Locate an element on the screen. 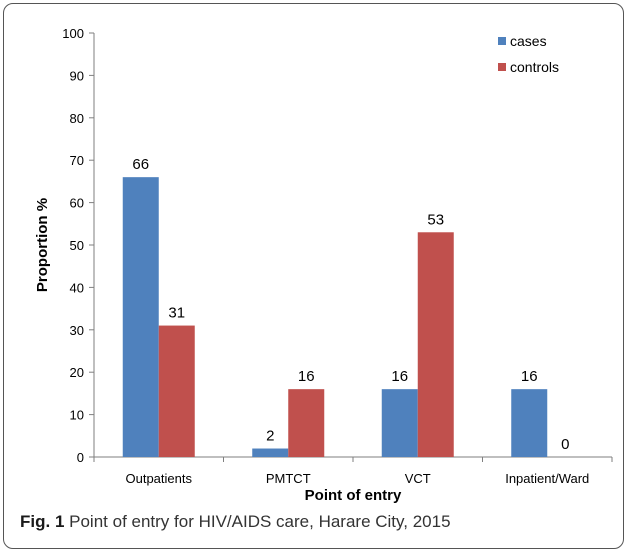 Image resolution: width=629 pixels, height=554 pixels. legend-swatch-cases is located at coordinates (502, 41).